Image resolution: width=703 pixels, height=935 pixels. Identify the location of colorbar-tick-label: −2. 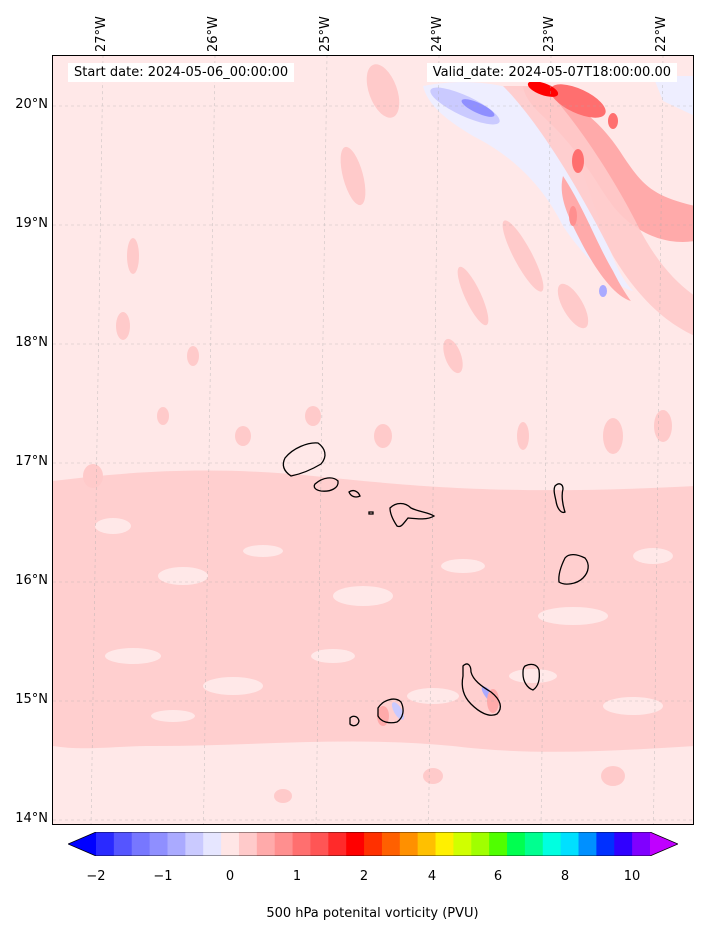
(96, 876).